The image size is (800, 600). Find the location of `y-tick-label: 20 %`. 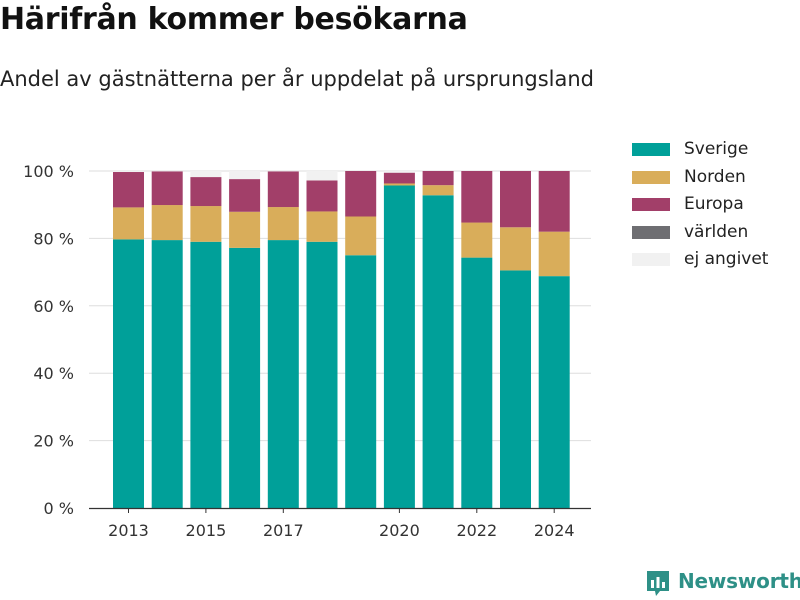

y-tick-label: 20 % is located at coordinates (53, 441).